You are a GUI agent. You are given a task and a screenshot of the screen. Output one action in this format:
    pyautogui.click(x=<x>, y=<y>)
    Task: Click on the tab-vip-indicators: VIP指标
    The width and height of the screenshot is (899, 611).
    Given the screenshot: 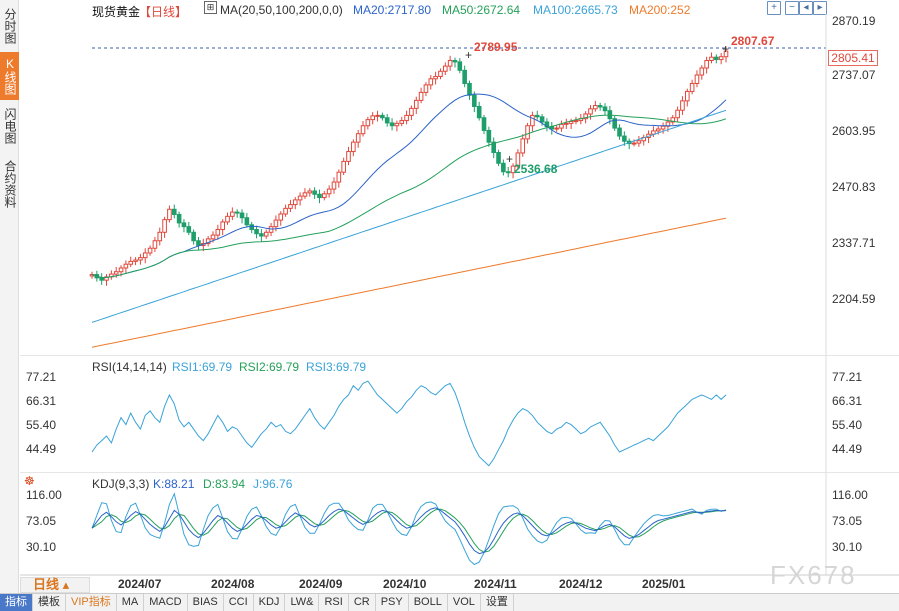 What is the action you would take?
    pyautogui.click(x=91, y=602)
    